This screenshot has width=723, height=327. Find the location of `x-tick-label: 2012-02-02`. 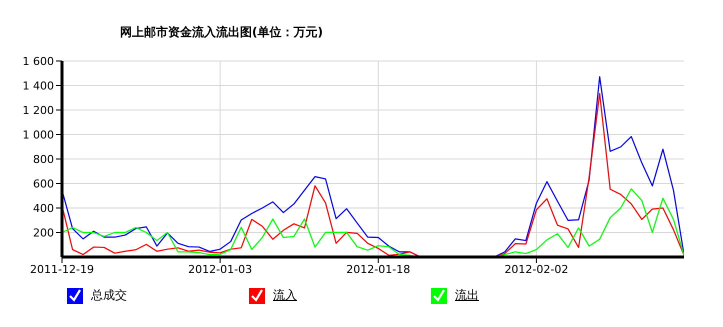

x-tick-label: 2012-02-02 is located at coordinates (536, 269).